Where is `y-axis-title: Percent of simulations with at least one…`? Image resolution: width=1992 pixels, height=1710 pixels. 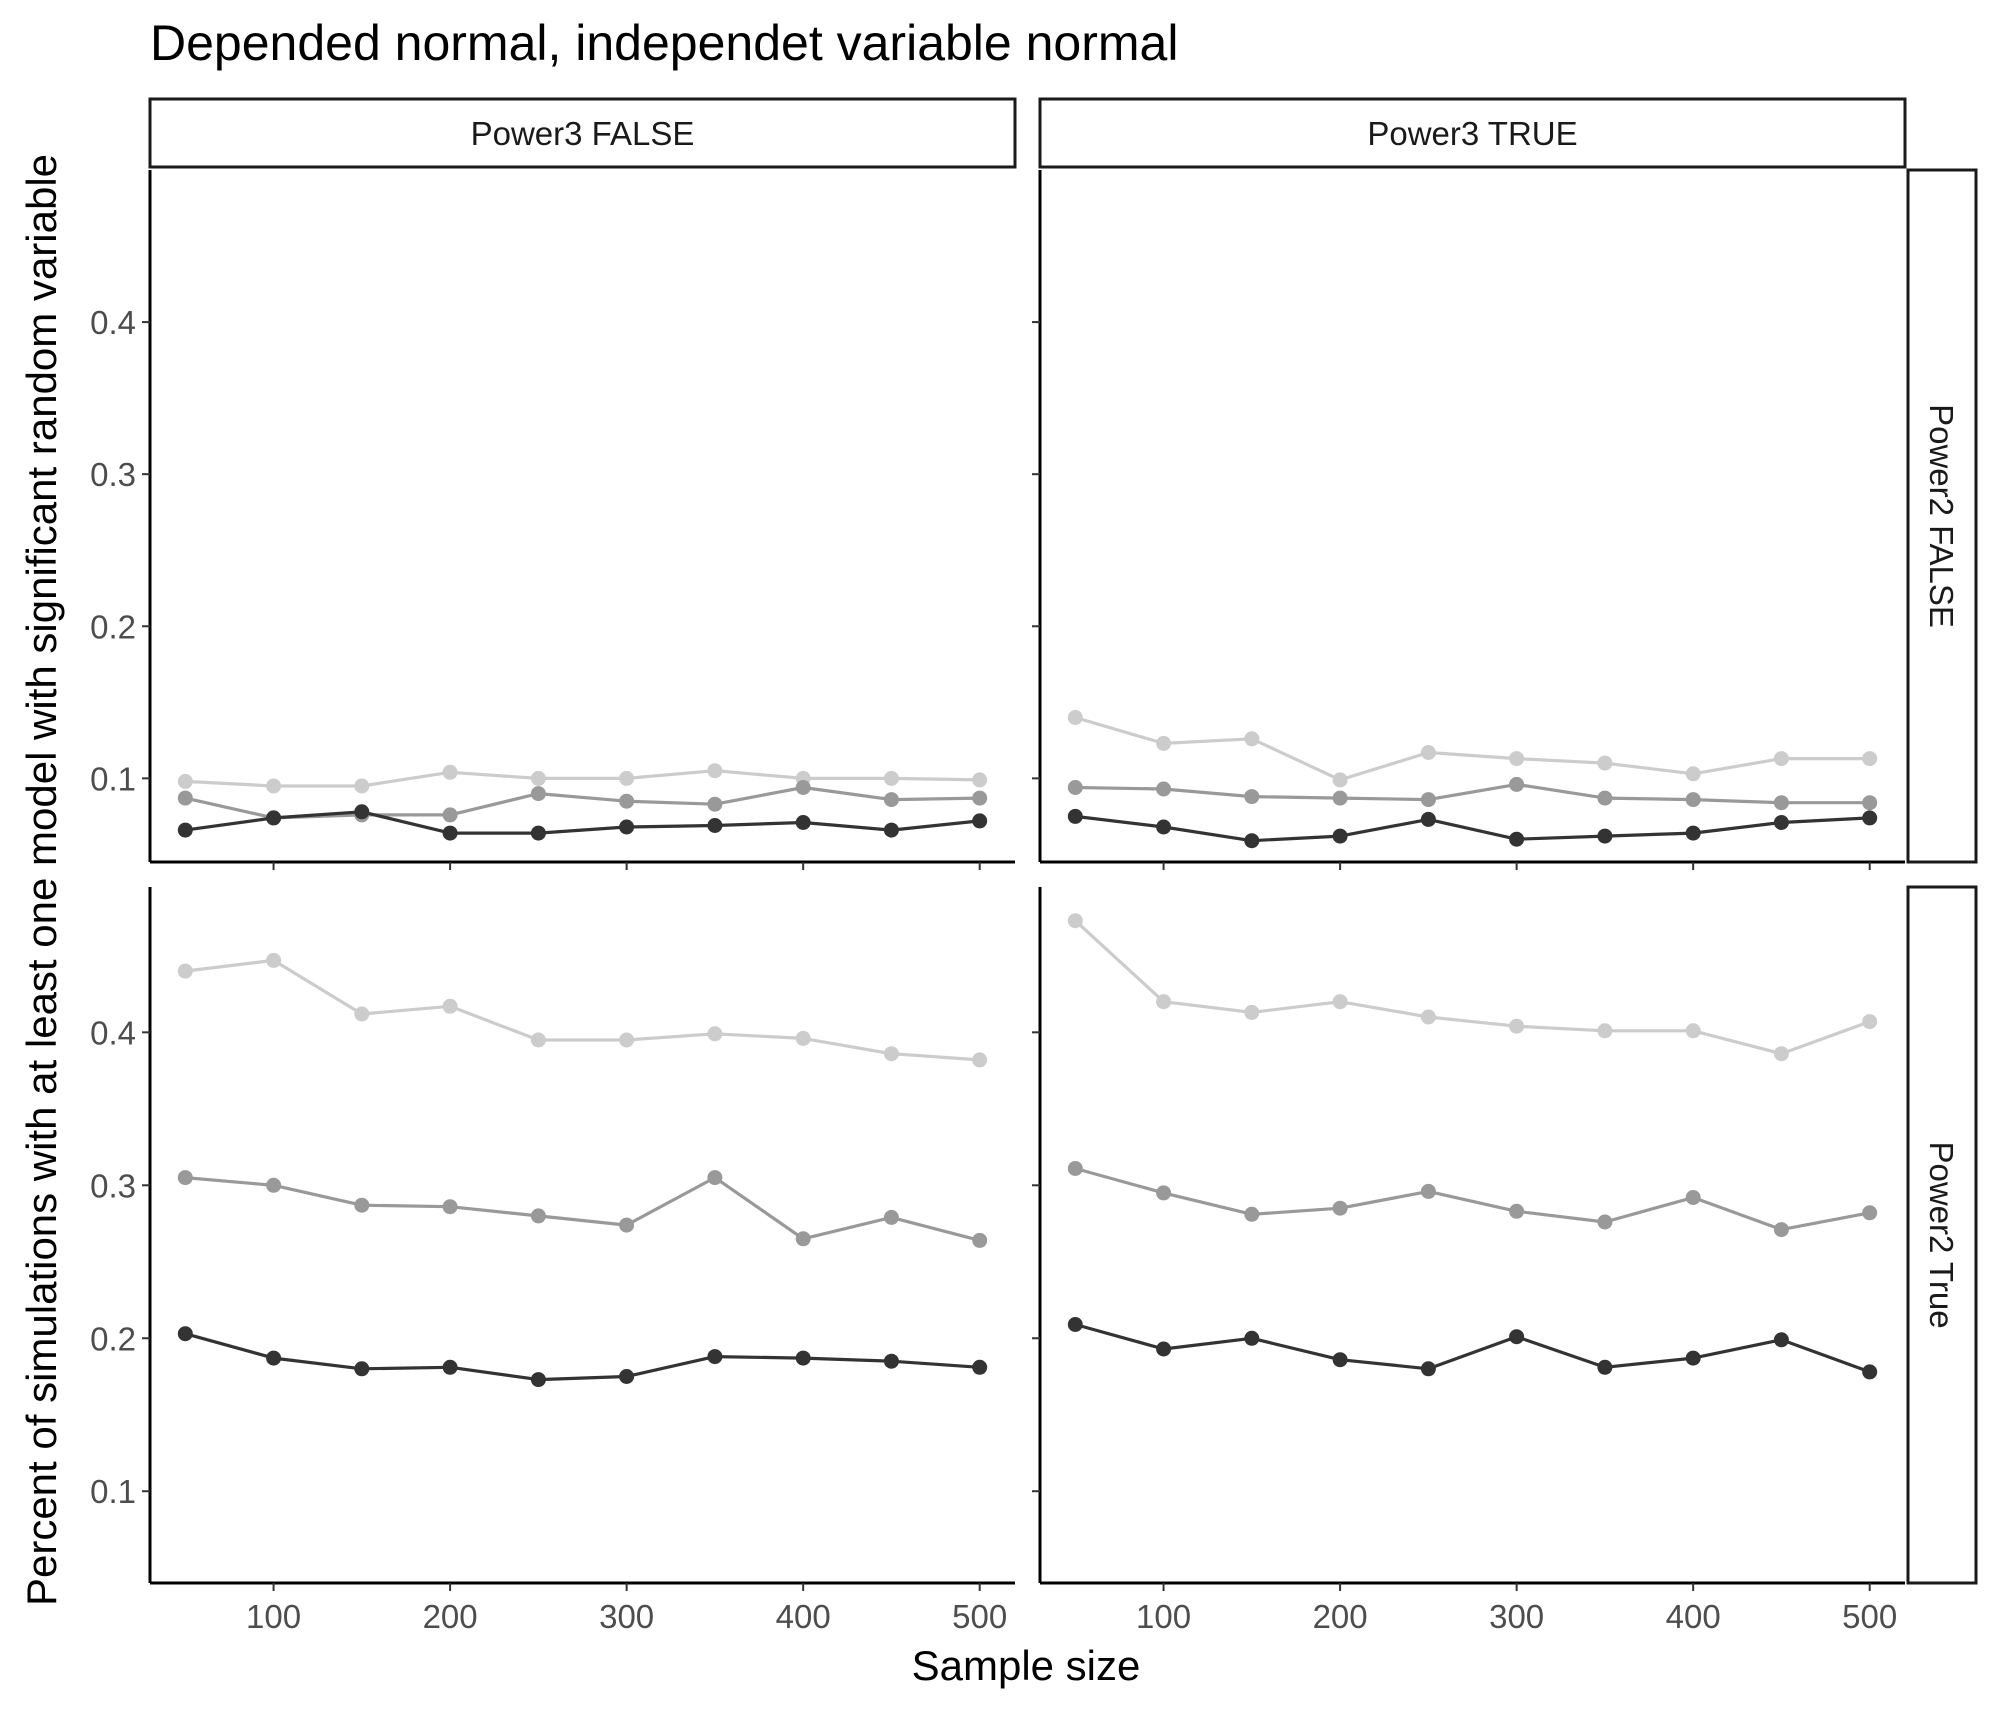 y-axis-title: Percent of simulations with at least one… is located at coordinates (41, 880).